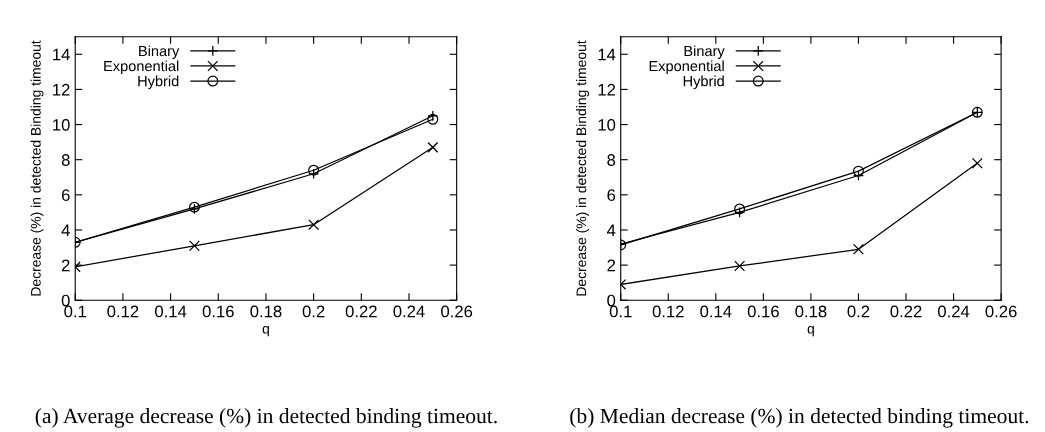 The width and height of the screenshot is (1045, 432). Describe the element at coordinates (266, 418) in the screenshot. I see `text: (a) Average decrease (%) in detected binding timeout.` at that location.